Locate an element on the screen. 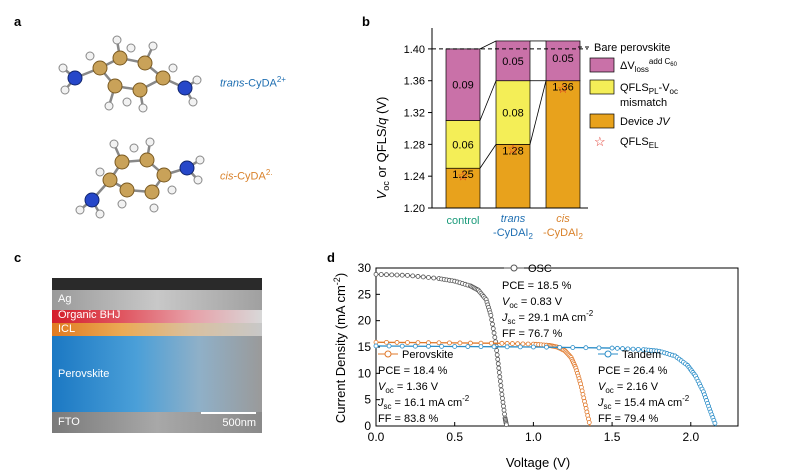  ylabel-b: Voc or QFLS/q (V) is located at coordinates (382, 148).